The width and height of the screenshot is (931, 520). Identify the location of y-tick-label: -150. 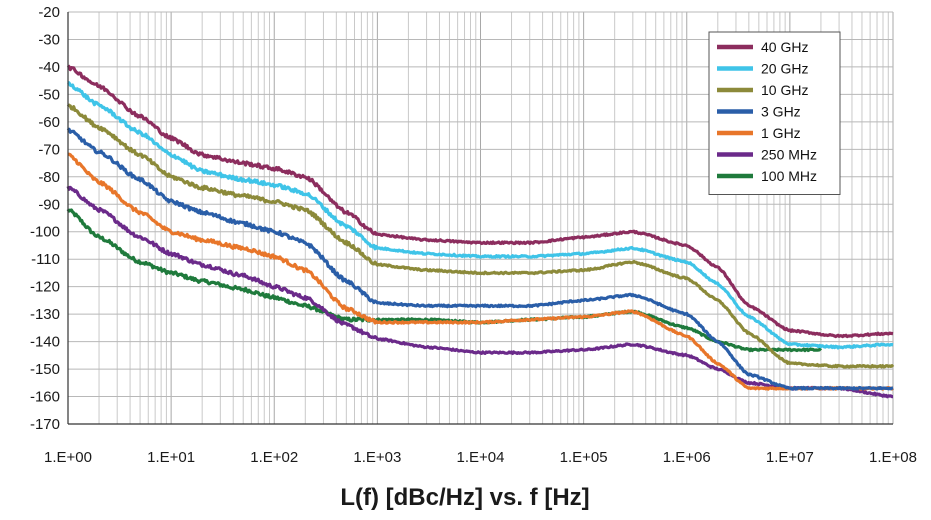
(45, 369).